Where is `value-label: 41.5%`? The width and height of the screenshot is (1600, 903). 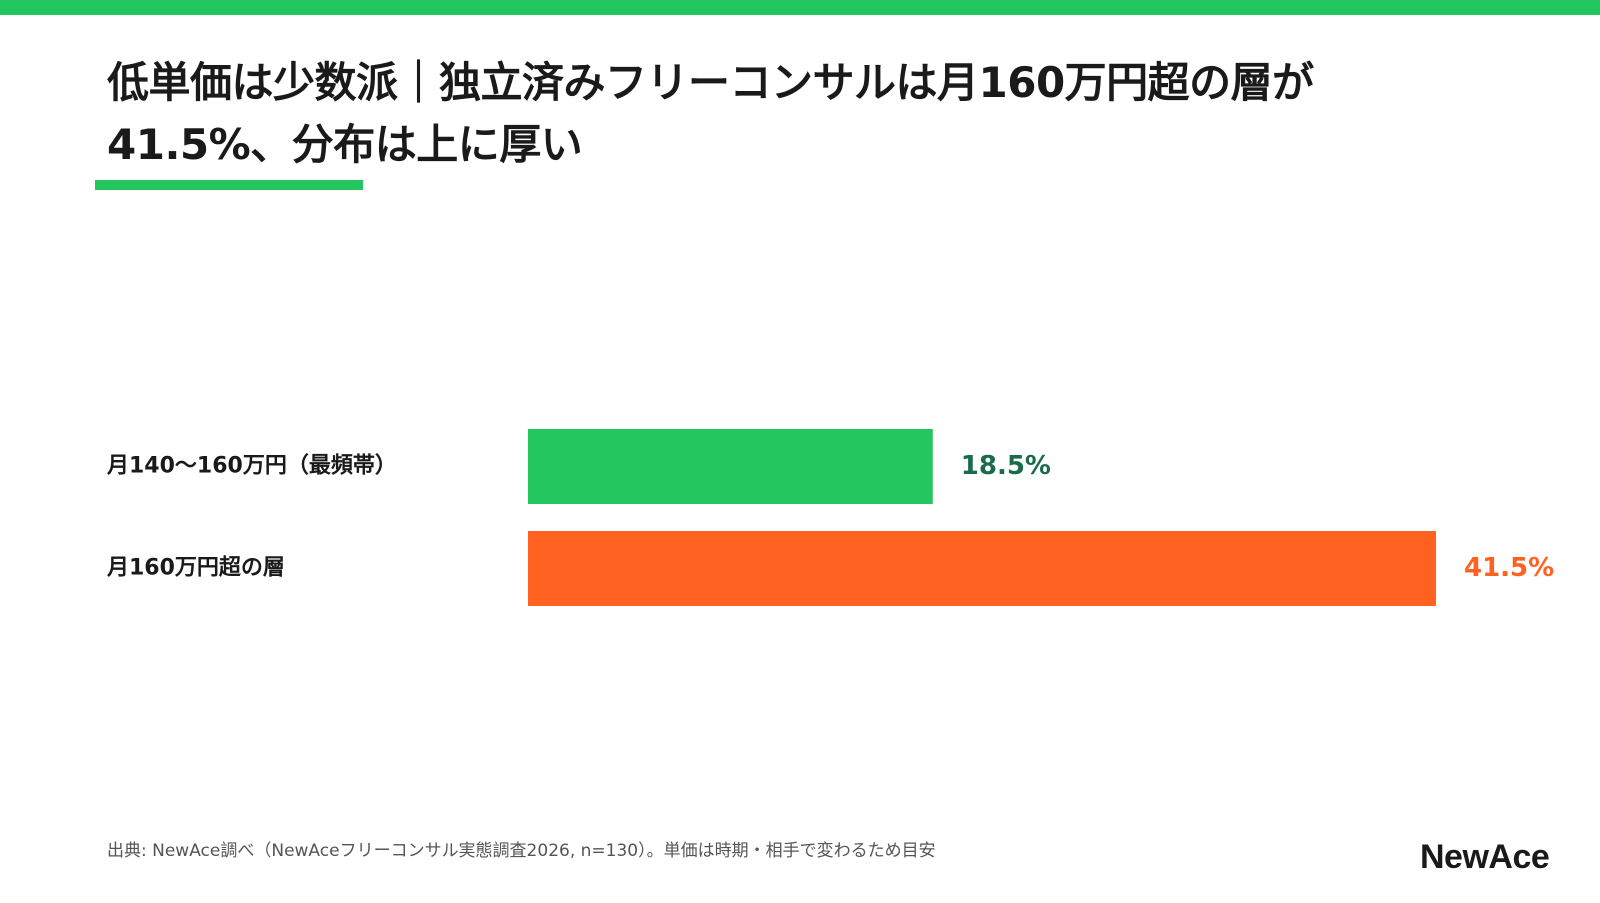
value-label: 41.5% is located at coordinates (1509, 568).